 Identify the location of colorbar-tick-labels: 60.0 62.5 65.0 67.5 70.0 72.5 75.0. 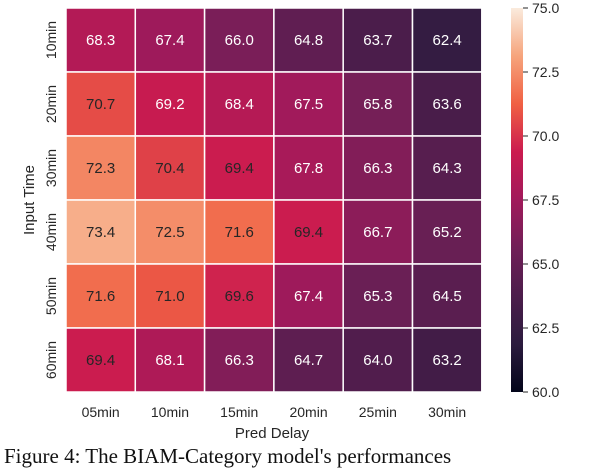
(541, 200).